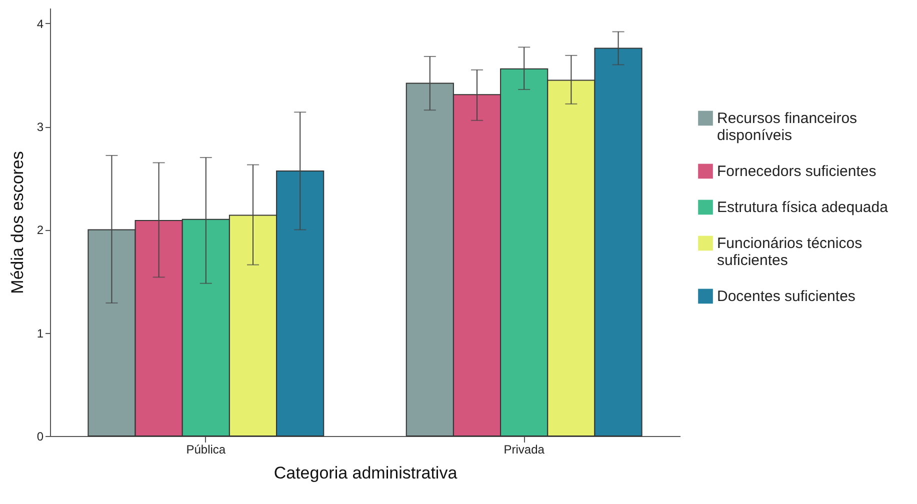  What do you see at coordinates (786, 297) in the screenshot?
I see `legend-label: Docentes suficientes` at bounding box center [786, 297].